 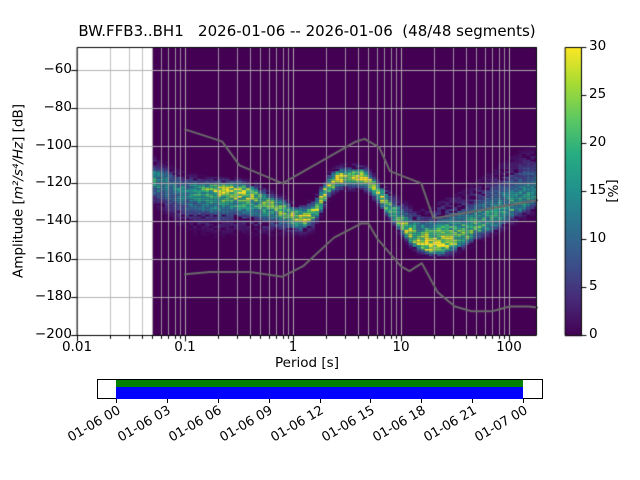 What do you see at coordinates (593, 286) in the screenshot?
I see `colorbar-tick-label: 5` at bounding box center [593, 286].